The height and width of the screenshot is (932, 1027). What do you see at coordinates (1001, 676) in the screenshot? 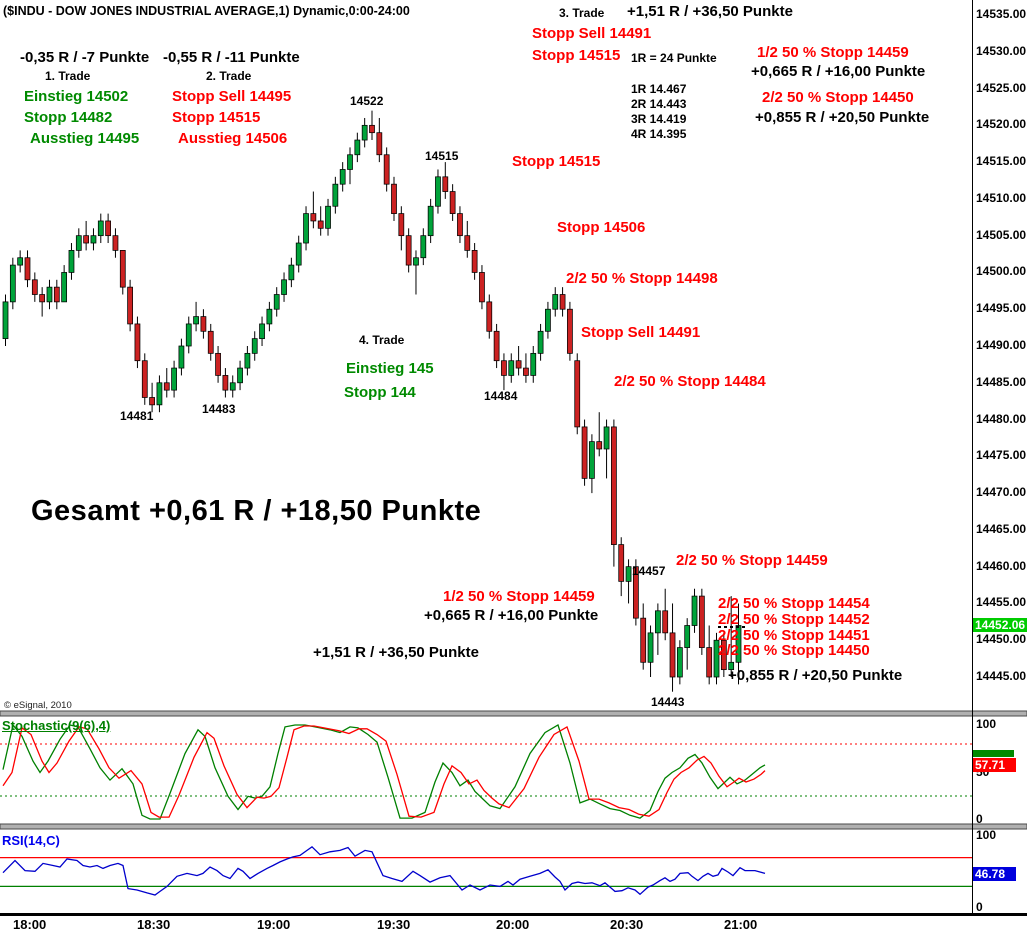
I see `price-axis-label: 14445.00` at bounding box center [1001, 676].